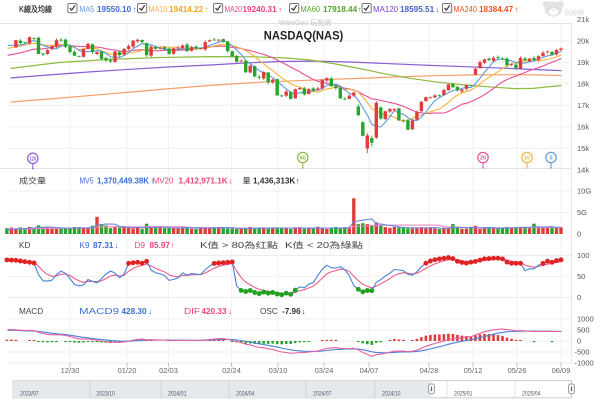 The image size is (600, 402). Describe the element at coordinates (324, 245) in the screenshot. I see `svg-text: K值 < 20為綠點` at that location.